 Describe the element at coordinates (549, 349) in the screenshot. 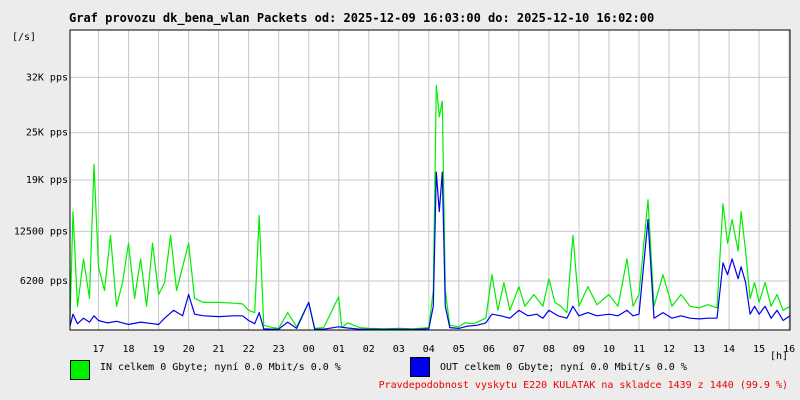

I see `x-tick-label: 08` at that location.